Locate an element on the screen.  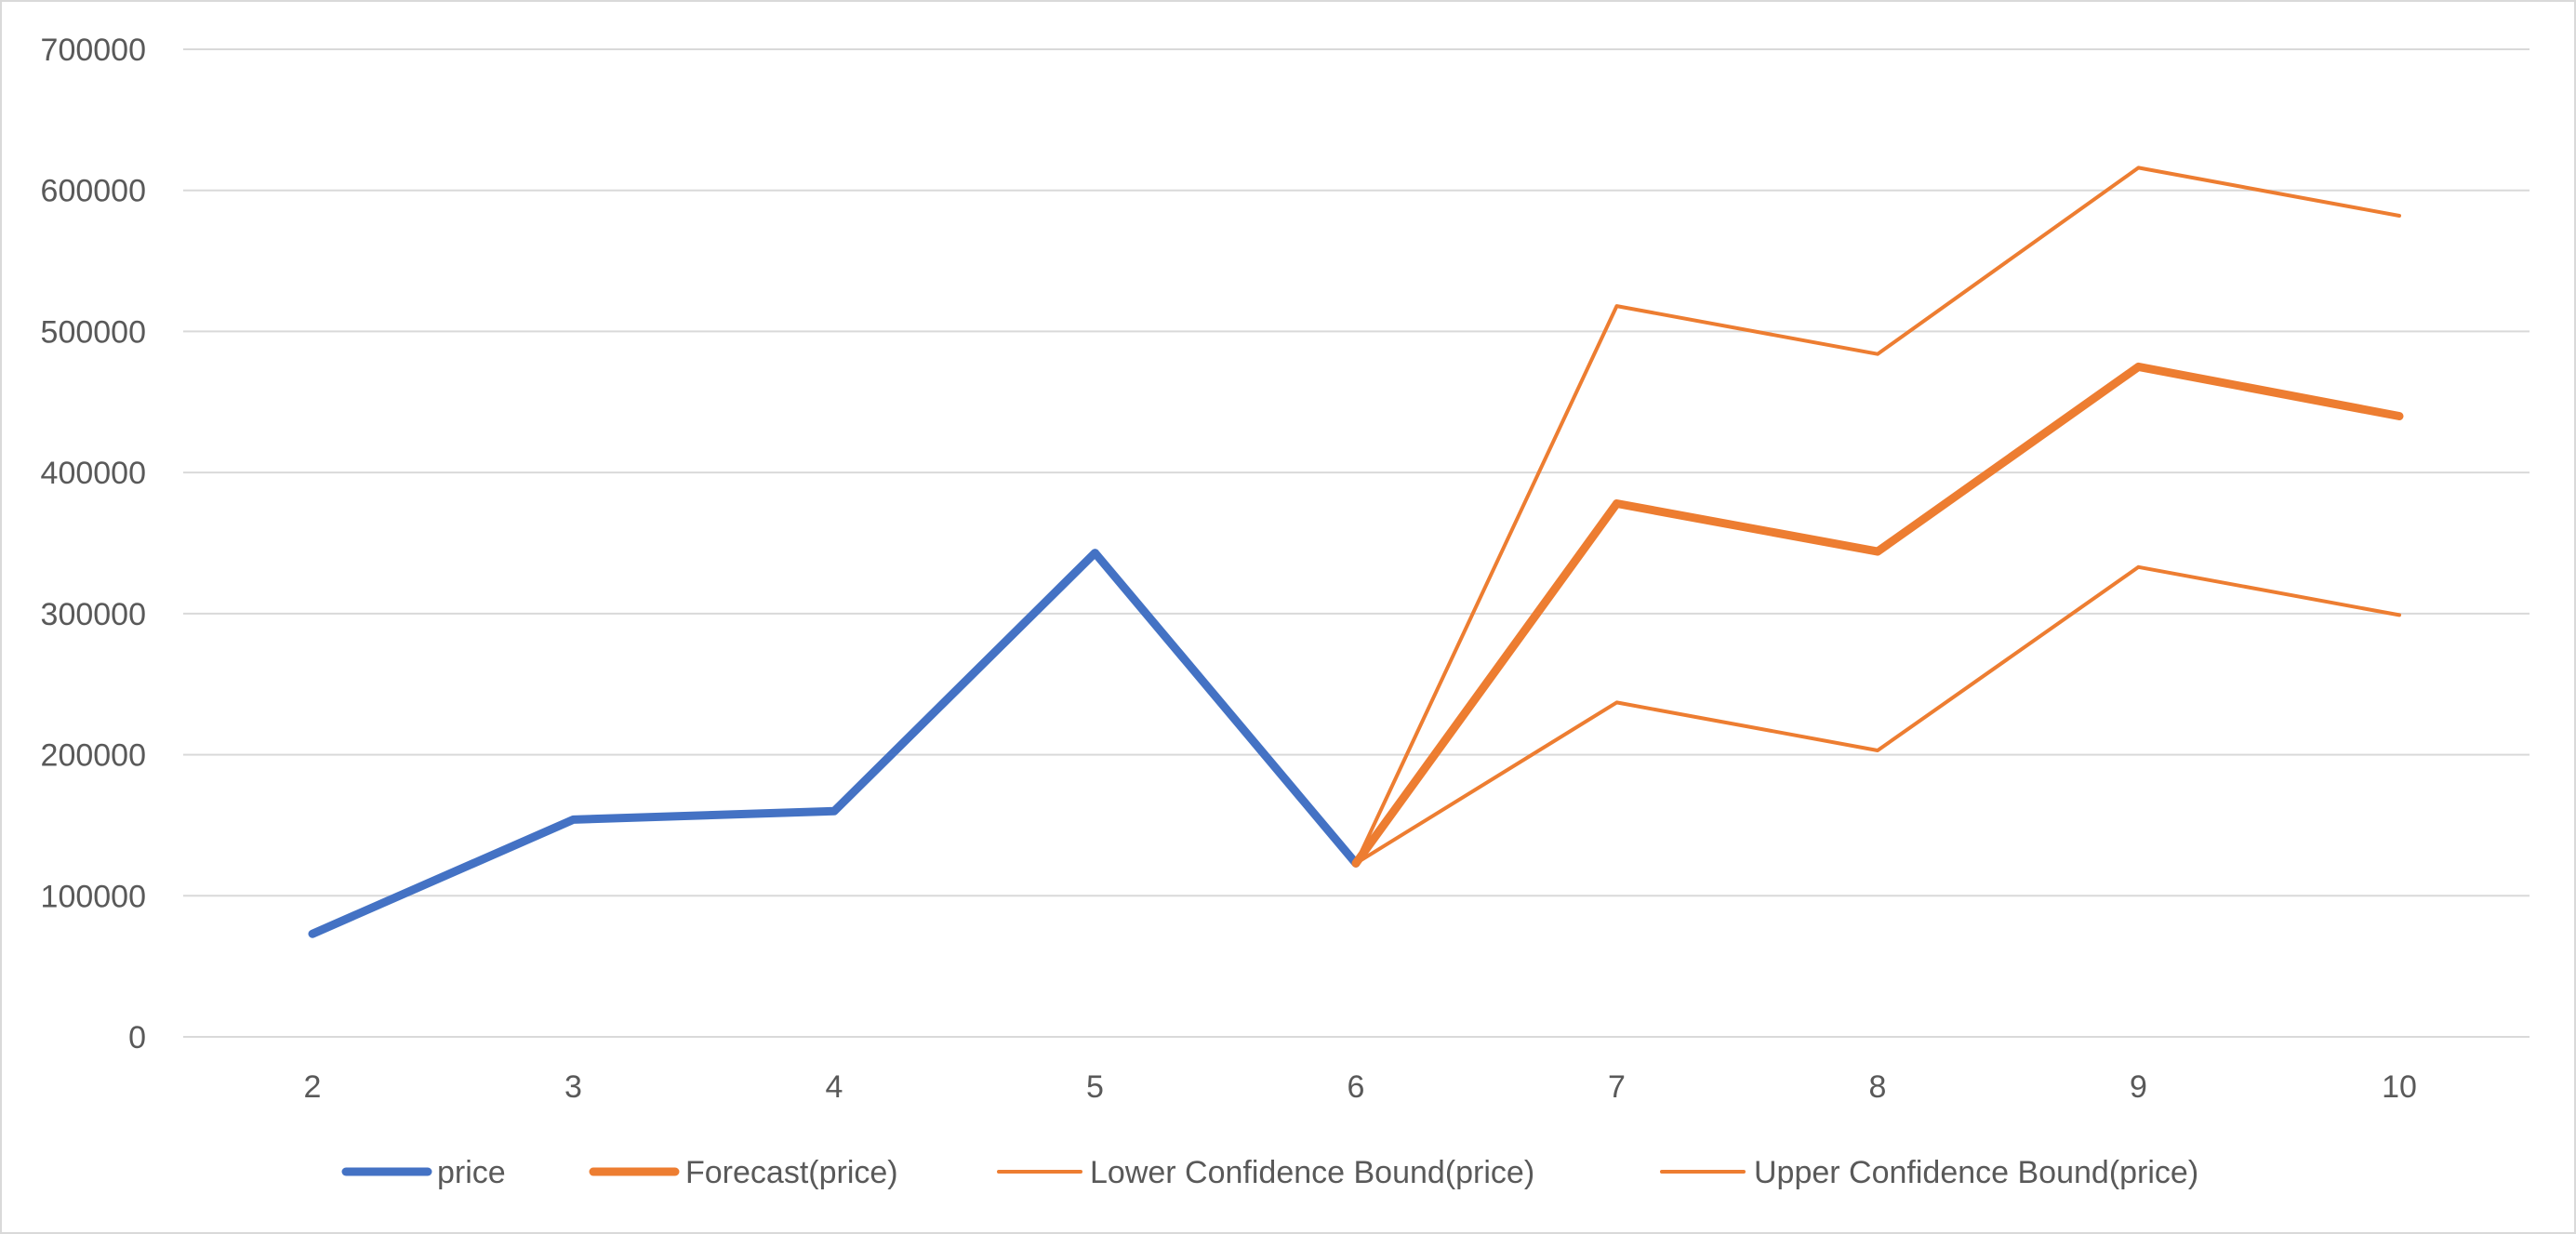
legend-label: Upper Confidence Bound(price) is located at coordinates (1976, 1173).